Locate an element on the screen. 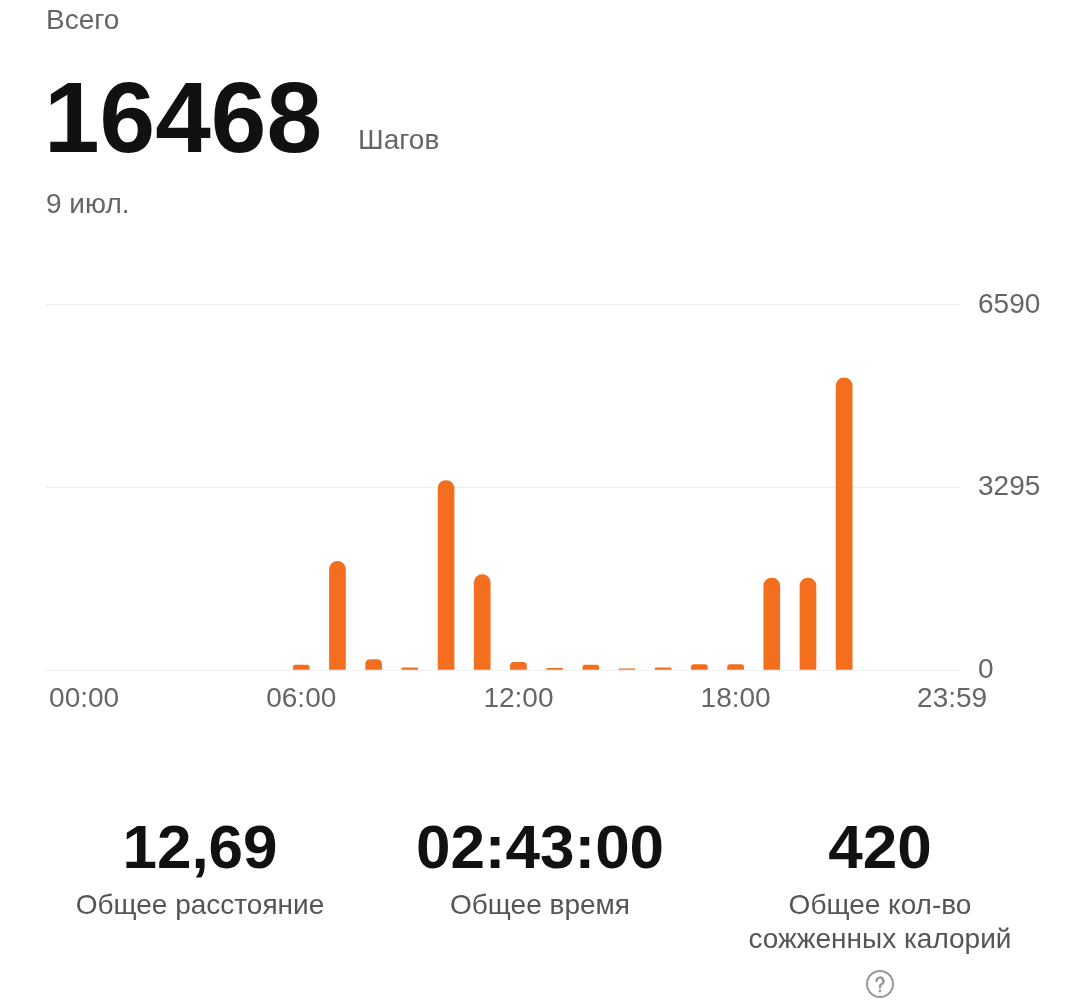 Image resolution: width=1080 pixels, height=1007 pixels. text: 420 is located at coordinates (880, 847).